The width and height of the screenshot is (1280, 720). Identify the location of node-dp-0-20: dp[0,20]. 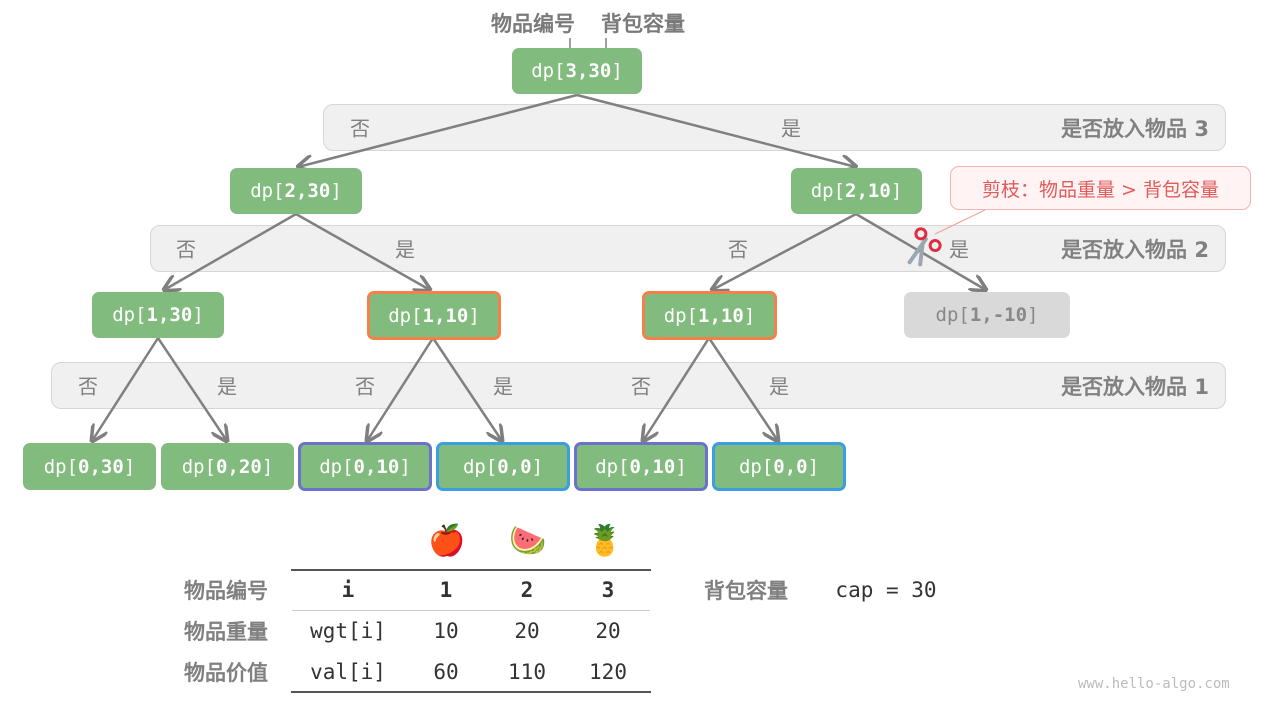
(227, 466).